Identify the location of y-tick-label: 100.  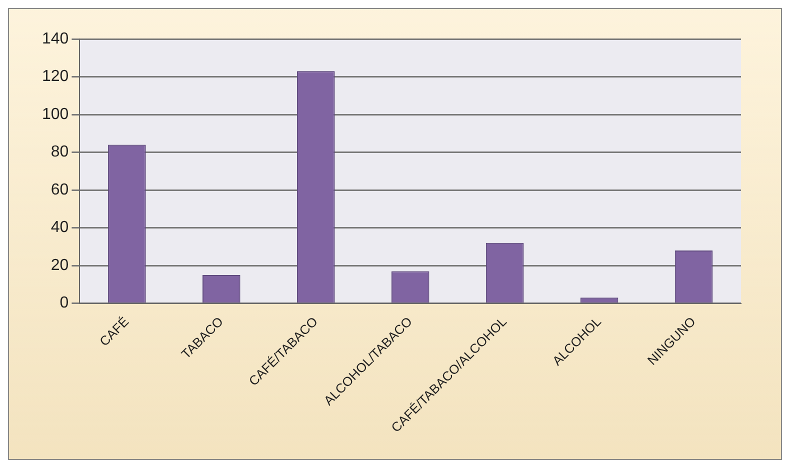
(55, 114).